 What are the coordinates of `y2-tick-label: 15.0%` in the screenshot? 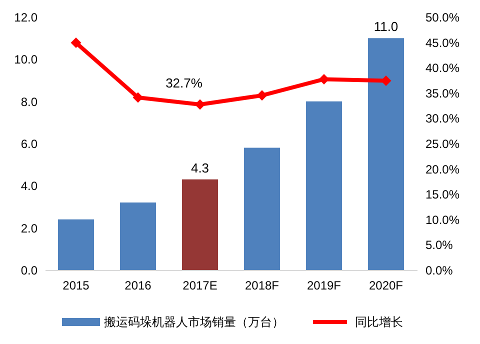 It's located at (443, 195).